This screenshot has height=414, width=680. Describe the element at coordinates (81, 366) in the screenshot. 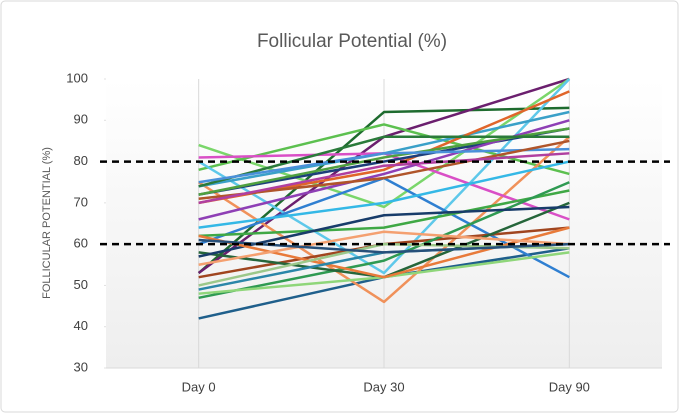

I see `y-tick-label: 30` at that location.